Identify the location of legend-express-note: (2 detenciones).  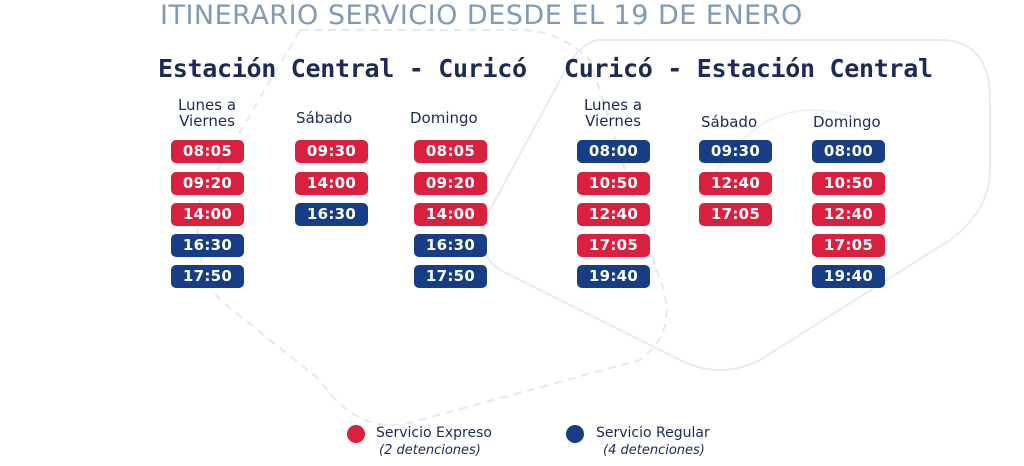
(430, 450).